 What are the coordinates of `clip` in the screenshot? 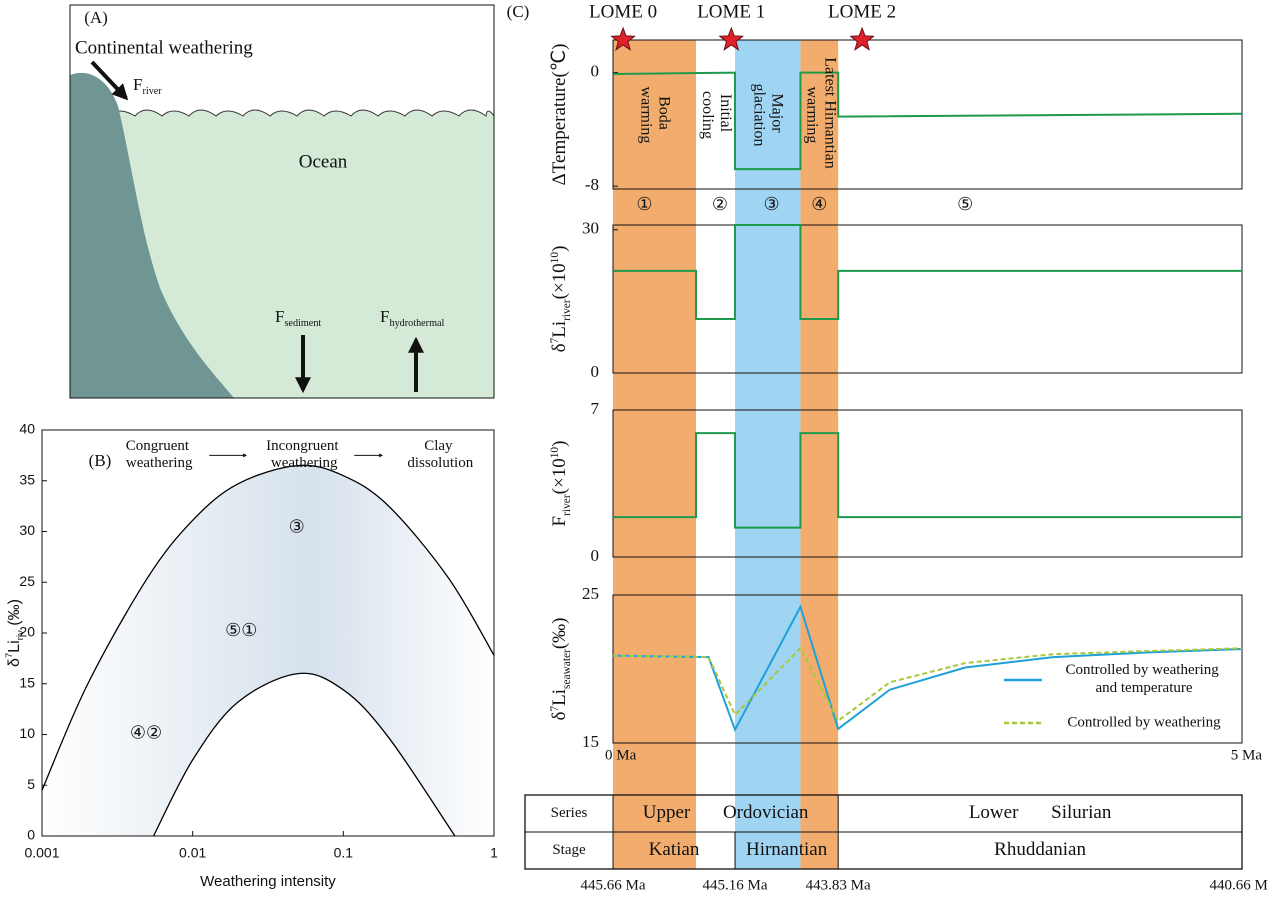 It's located at (268, 627).